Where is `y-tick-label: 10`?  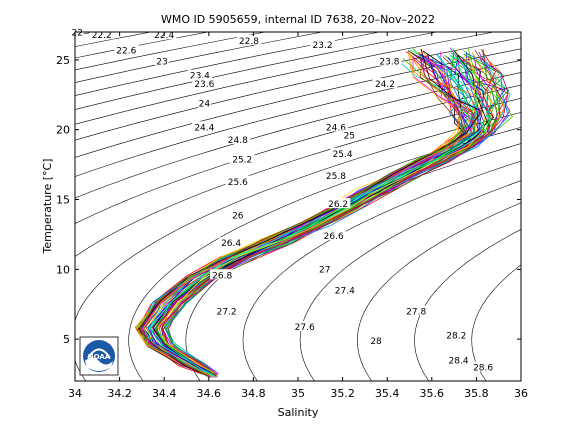
y-tick-label: 10 is located at coordinates (63, 269).